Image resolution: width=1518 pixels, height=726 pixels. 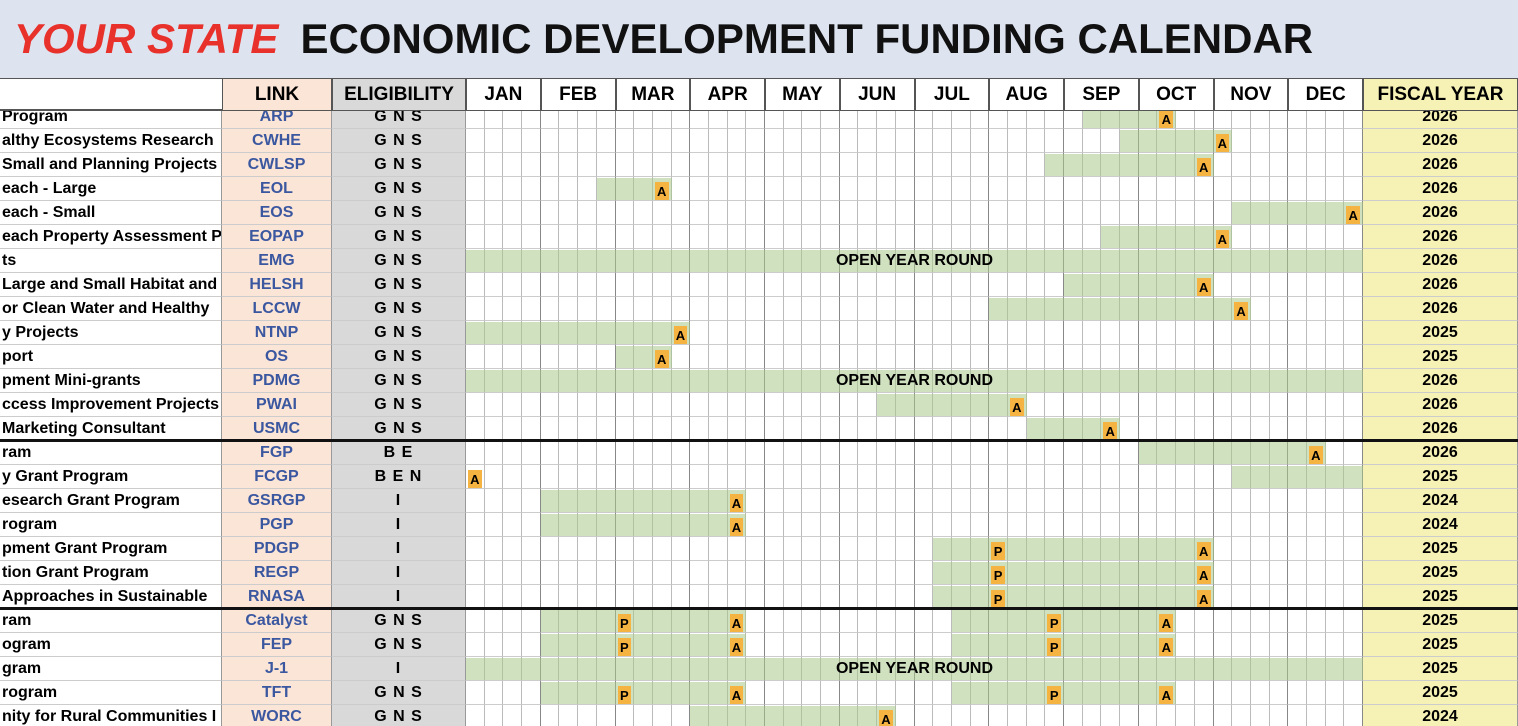 I want to click on program-link: LCCW, so click(x=277, y=309).